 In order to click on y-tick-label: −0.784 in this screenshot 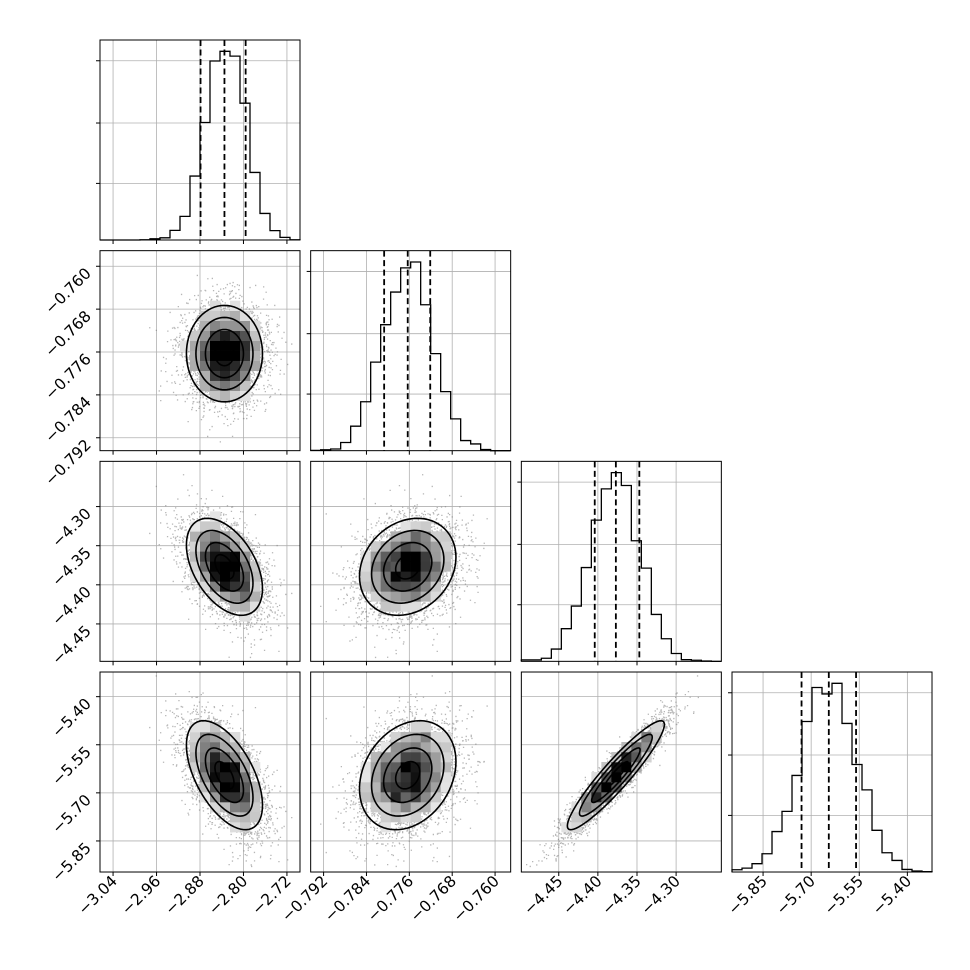, I will do `click(68, 419)`.